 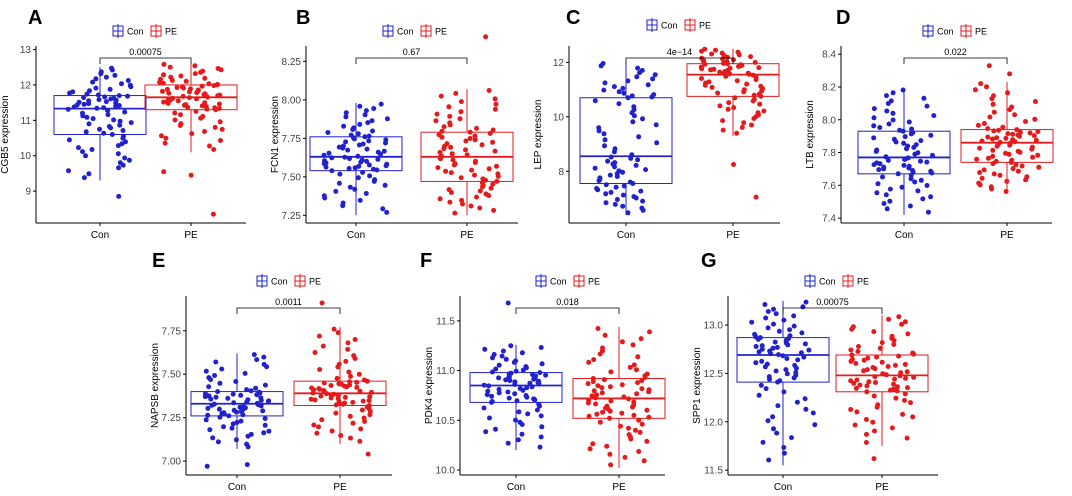 I want to click on y-axis-title: FCN1 expression, so click(x=275, y=134).